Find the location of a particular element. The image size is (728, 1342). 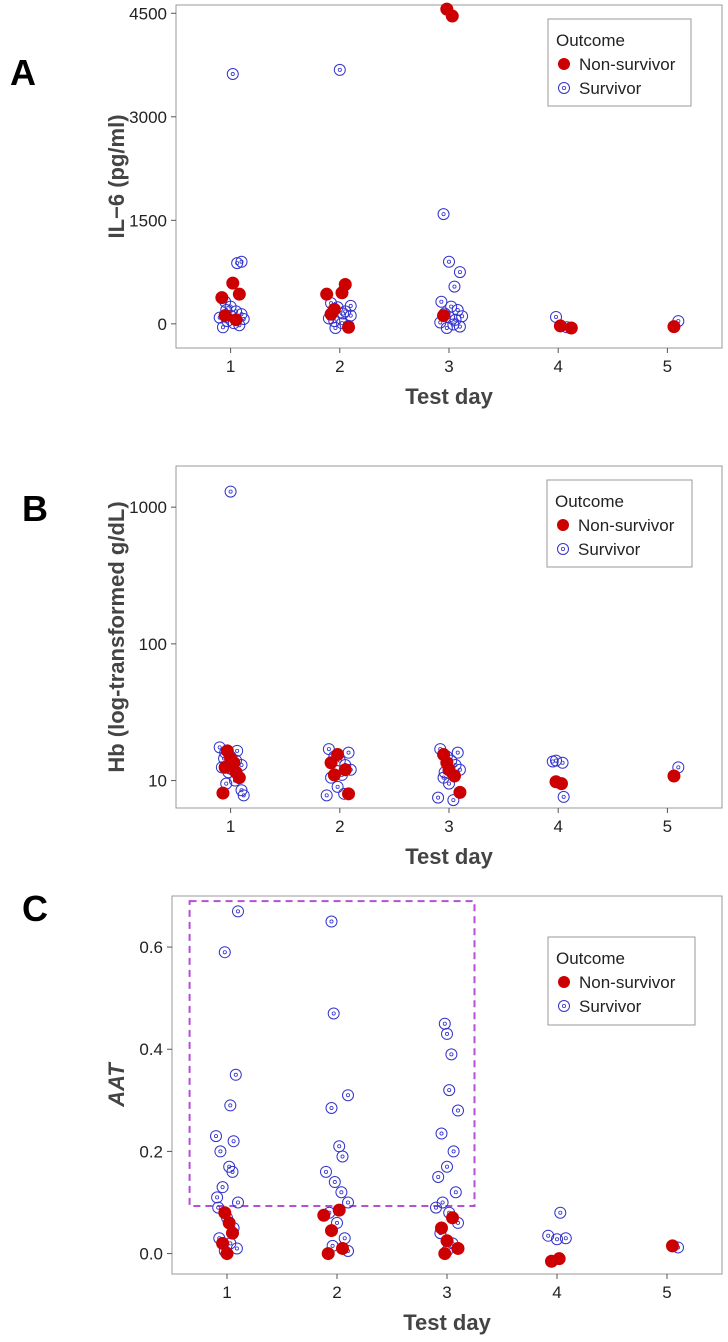

y-tick-label: 0.2 is located at coordinates (151, 1151).